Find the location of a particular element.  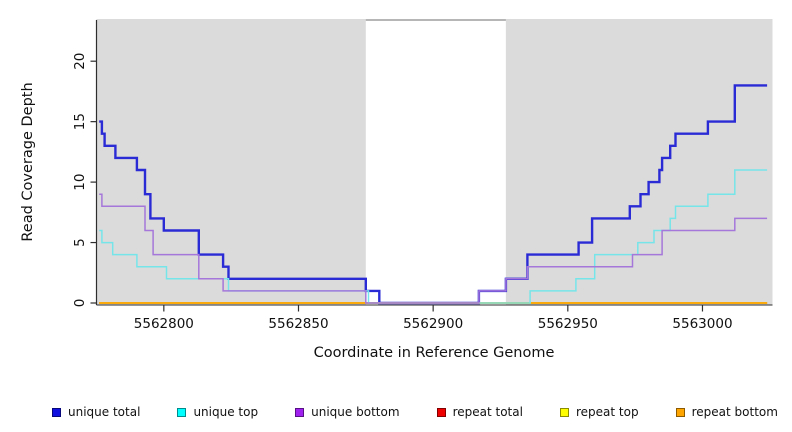

x-tick-label-5562900: 5562900 is located at coordinates (433, 324).